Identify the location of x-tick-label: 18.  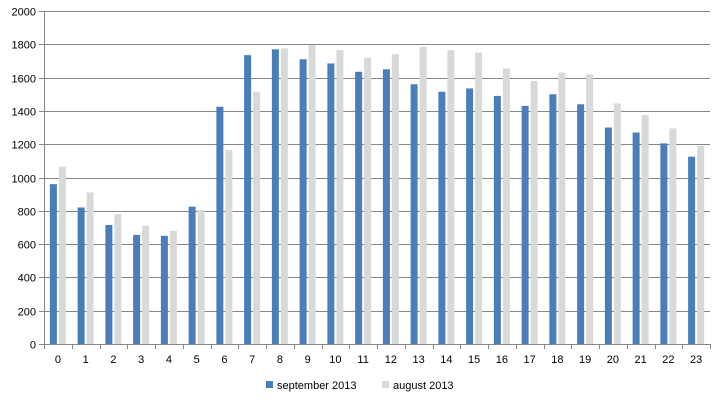
(557, 360).